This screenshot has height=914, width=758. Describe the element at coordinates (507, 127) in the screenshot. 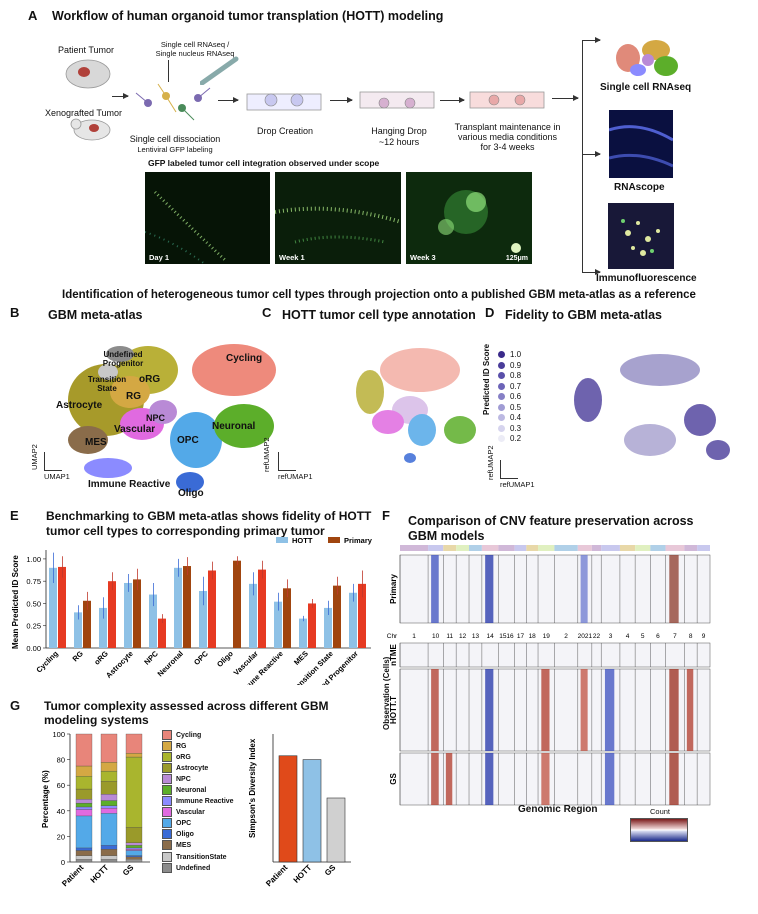

I see `transplant-label-1: Transplant maintenance in` at that location.